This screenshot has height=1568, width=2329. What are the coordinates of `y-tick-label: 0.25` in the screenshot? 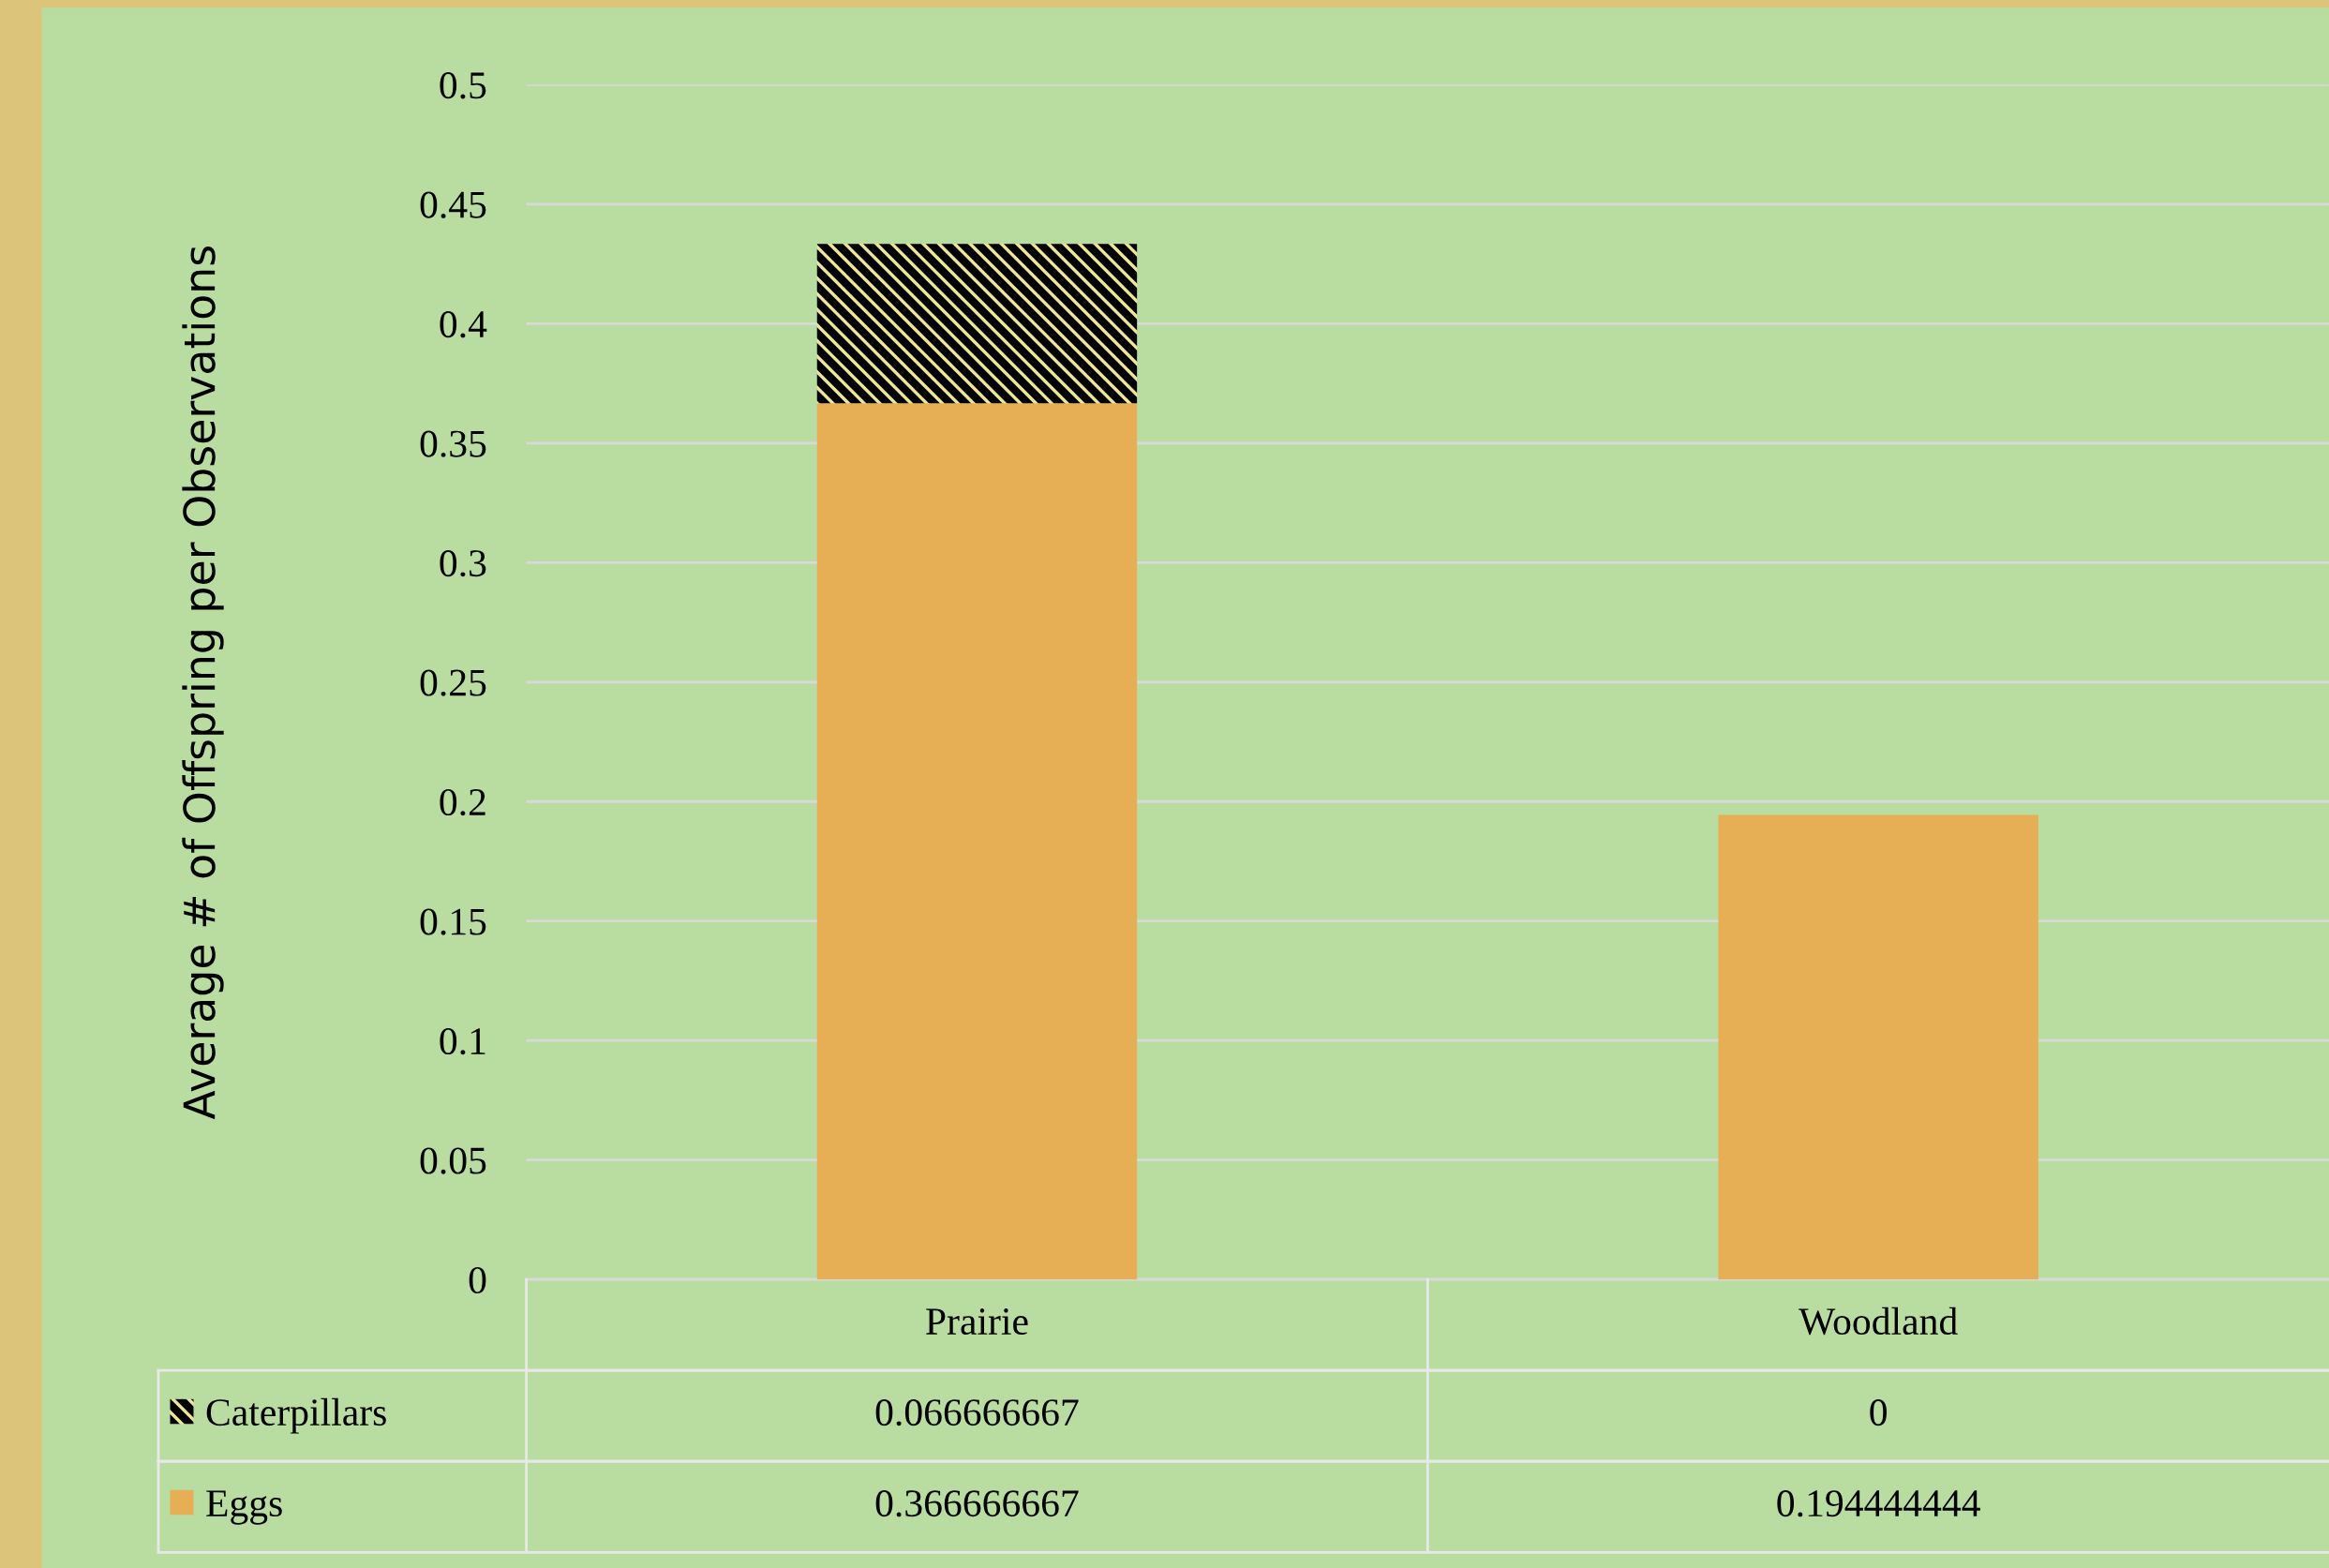 It's located at (453, 683).